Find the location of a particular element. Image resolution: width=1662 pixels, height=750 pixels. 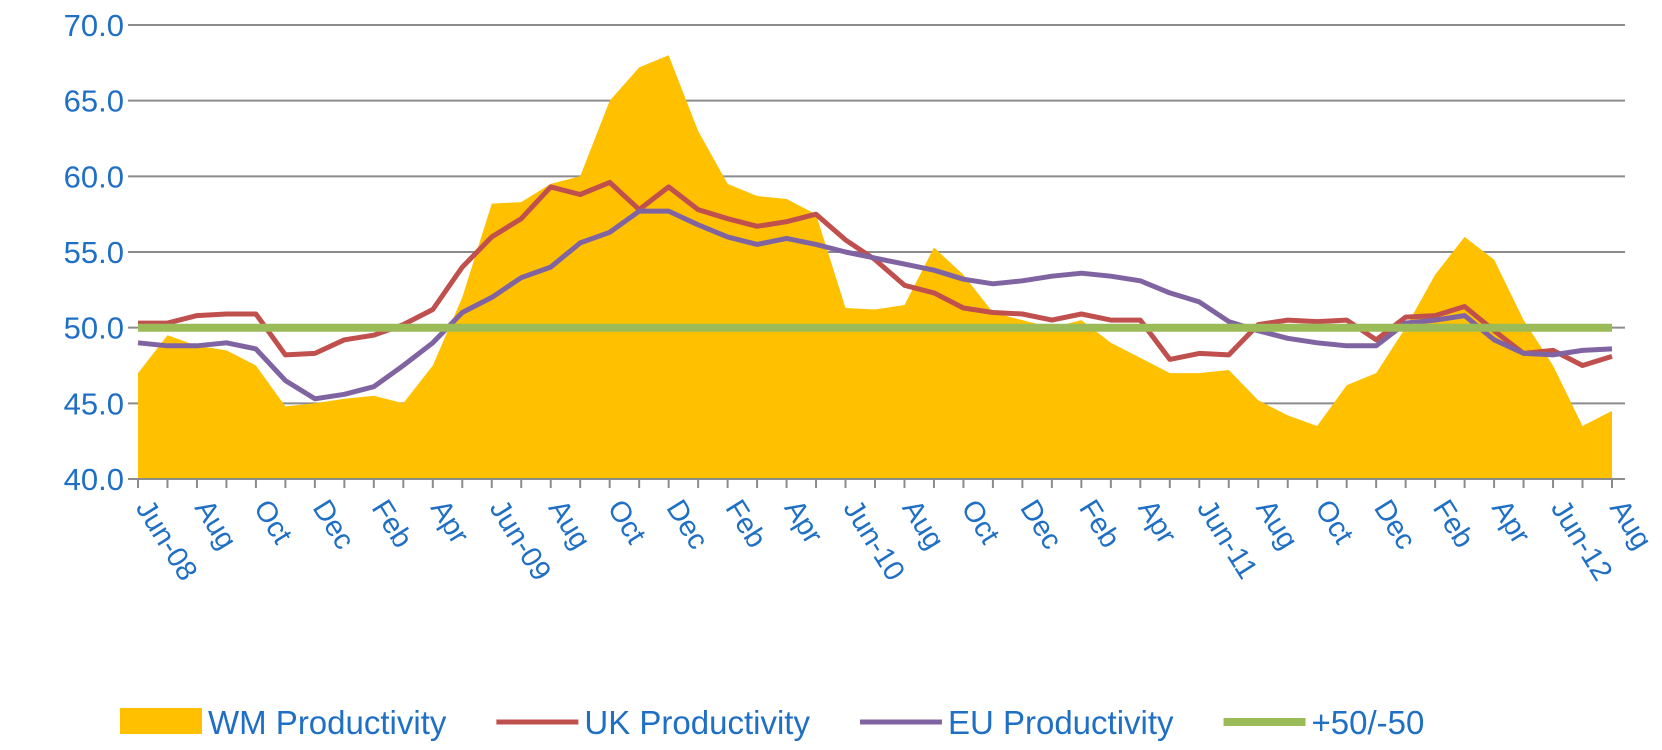

legend-item: WM Productivity is located at coordinates (283, 722).